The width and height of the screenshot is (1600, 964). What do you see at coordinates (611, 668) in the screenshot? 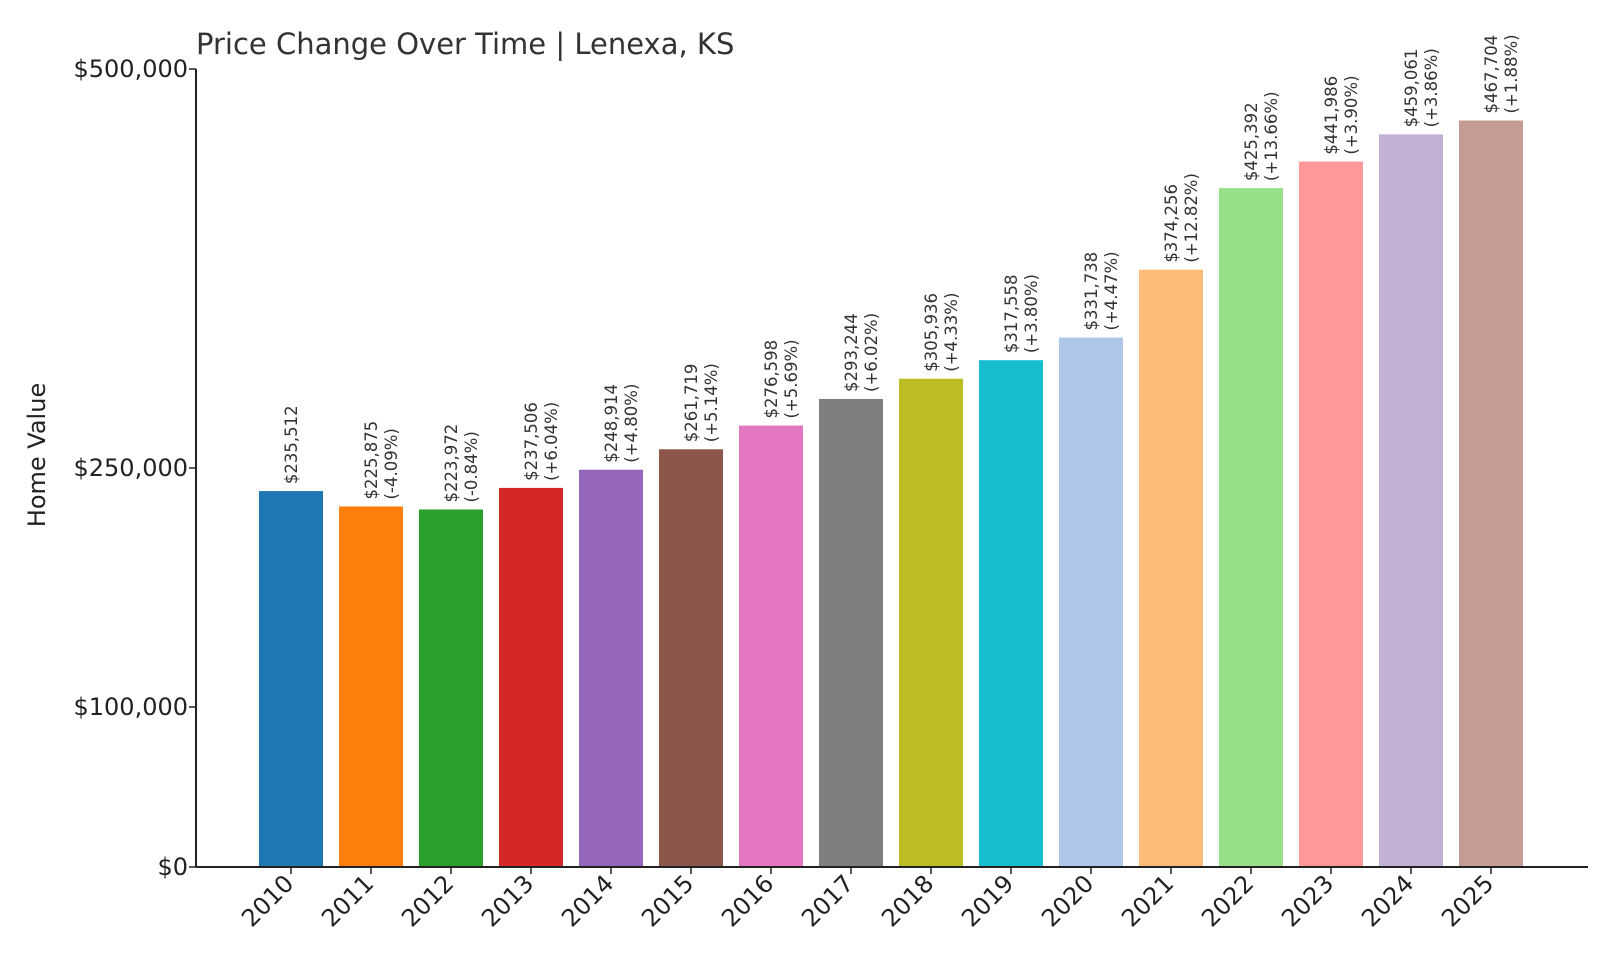
I see `bar-2014` at bounding box center [611, 668].